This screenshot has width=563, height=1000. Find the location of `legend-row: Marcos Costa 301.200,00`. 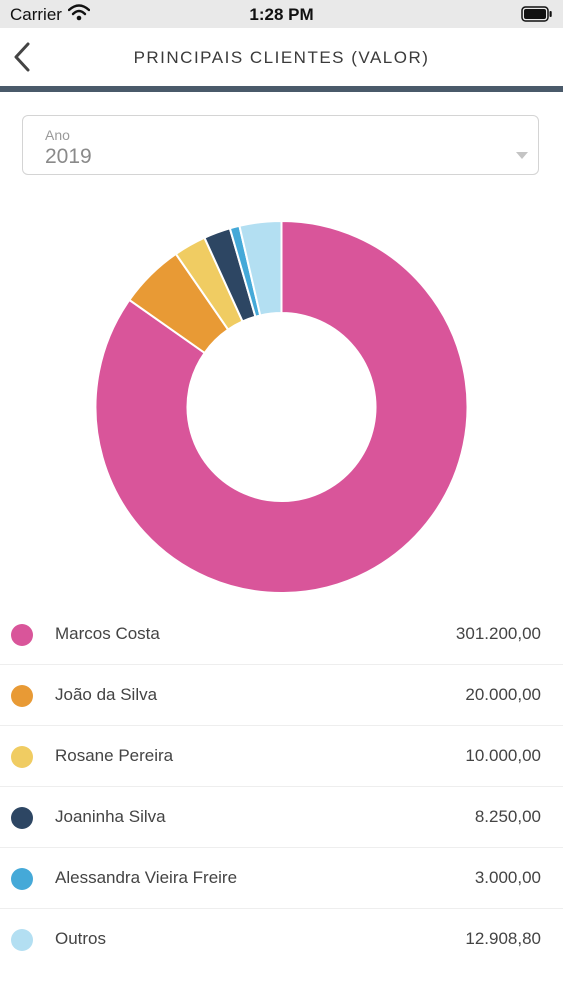

legend-row: Marcos Costa 301.200,00 is located at coordinates (281, 634).